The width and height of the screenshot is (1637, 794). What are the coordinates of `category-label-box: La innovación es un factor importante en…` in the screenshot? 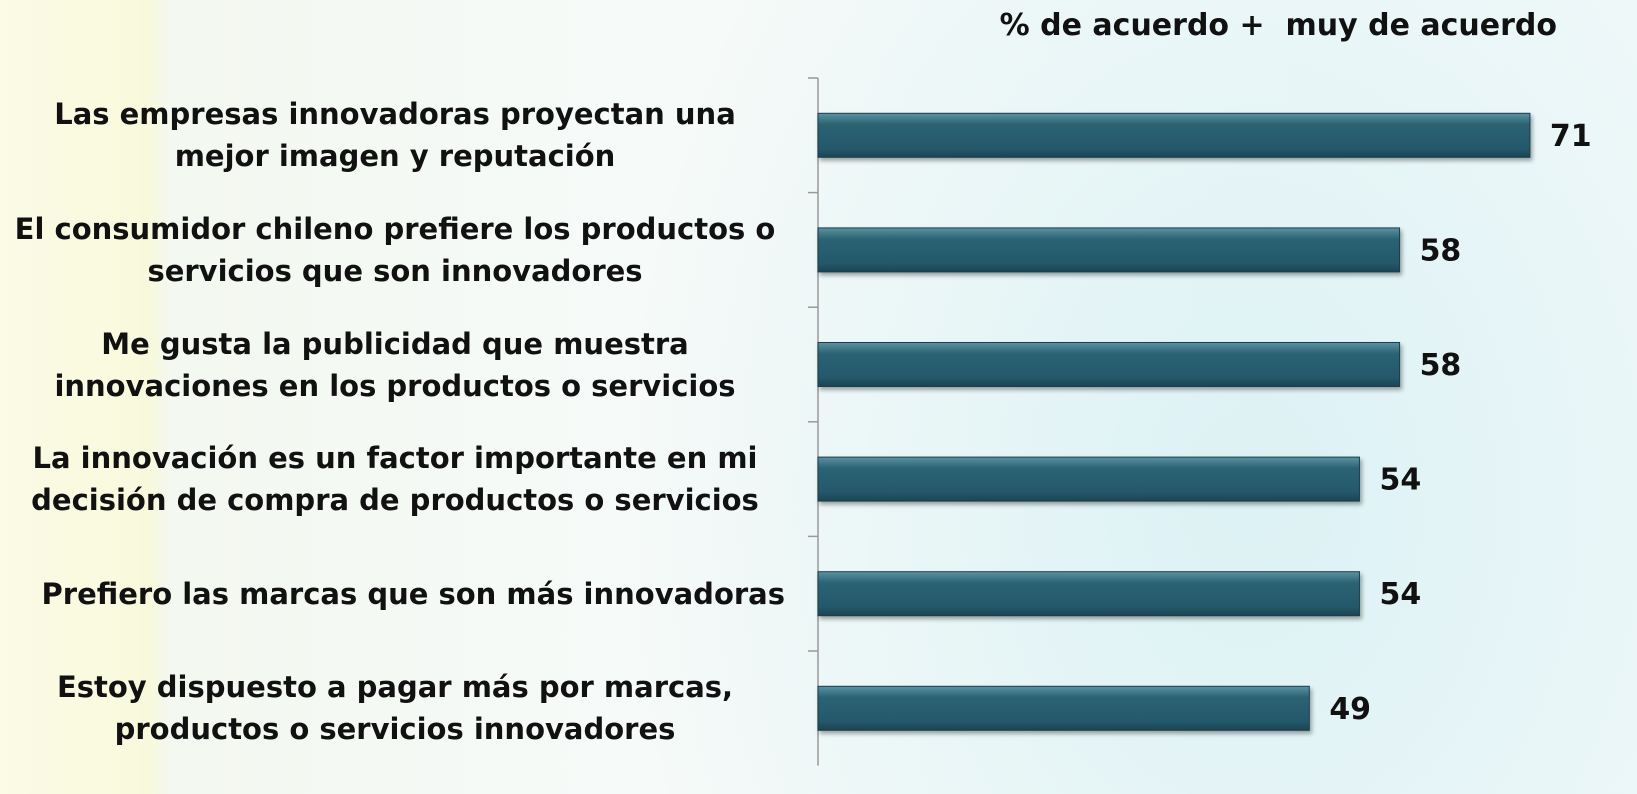 It's located at (392, 479).